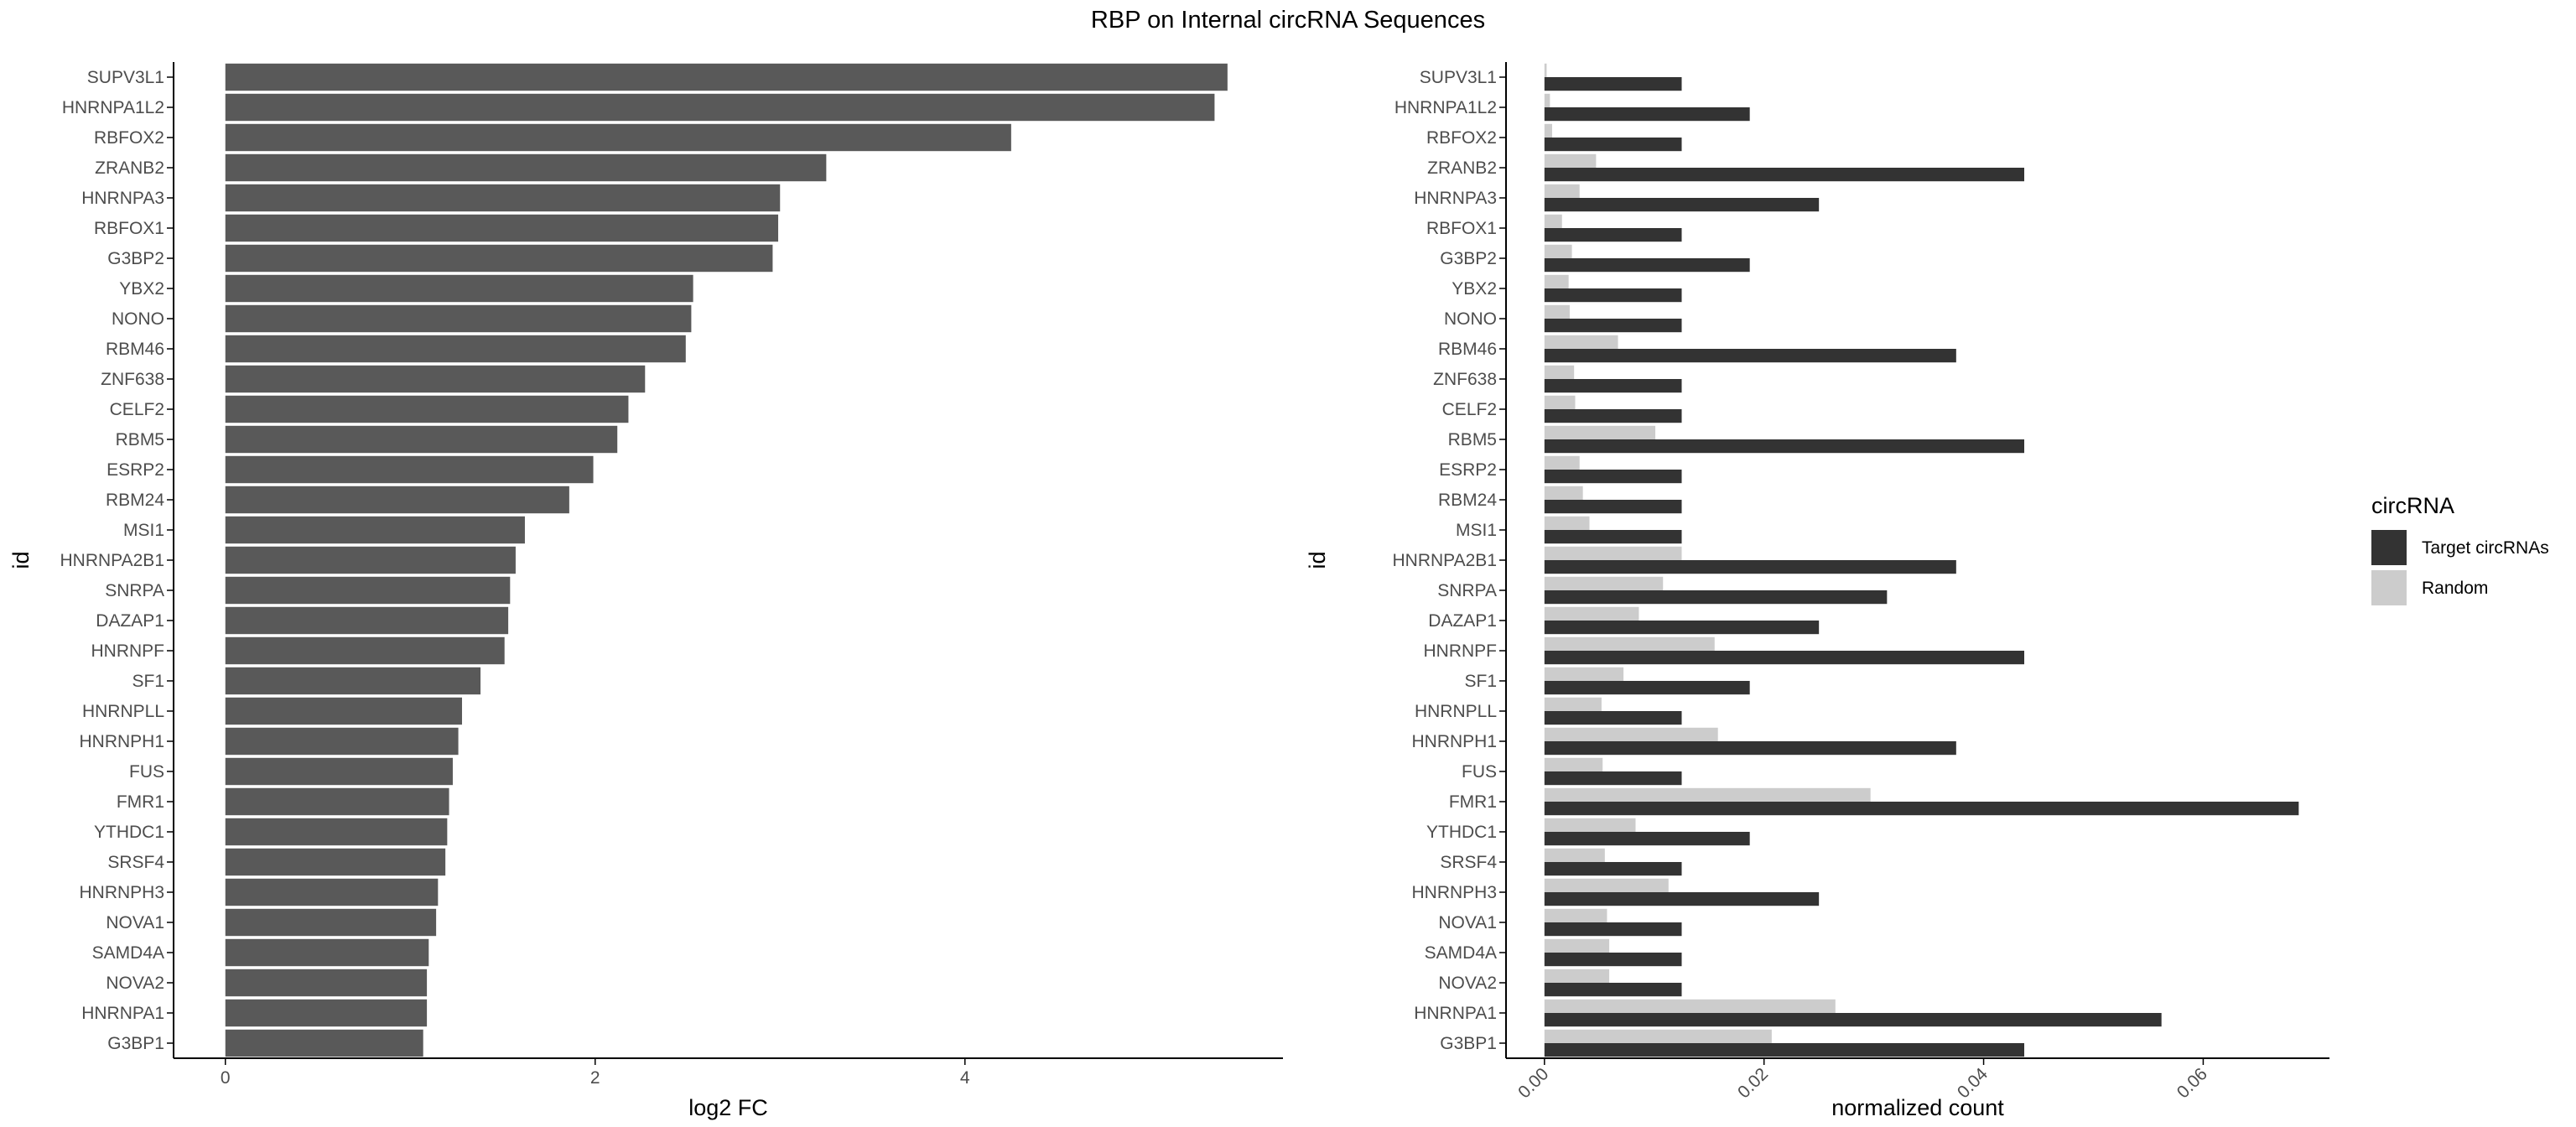  What do you see at coordinates (1785, 1050) in the screenshot?
I see `bar-target-g3bp1` at bounding box center [1785, 1050].